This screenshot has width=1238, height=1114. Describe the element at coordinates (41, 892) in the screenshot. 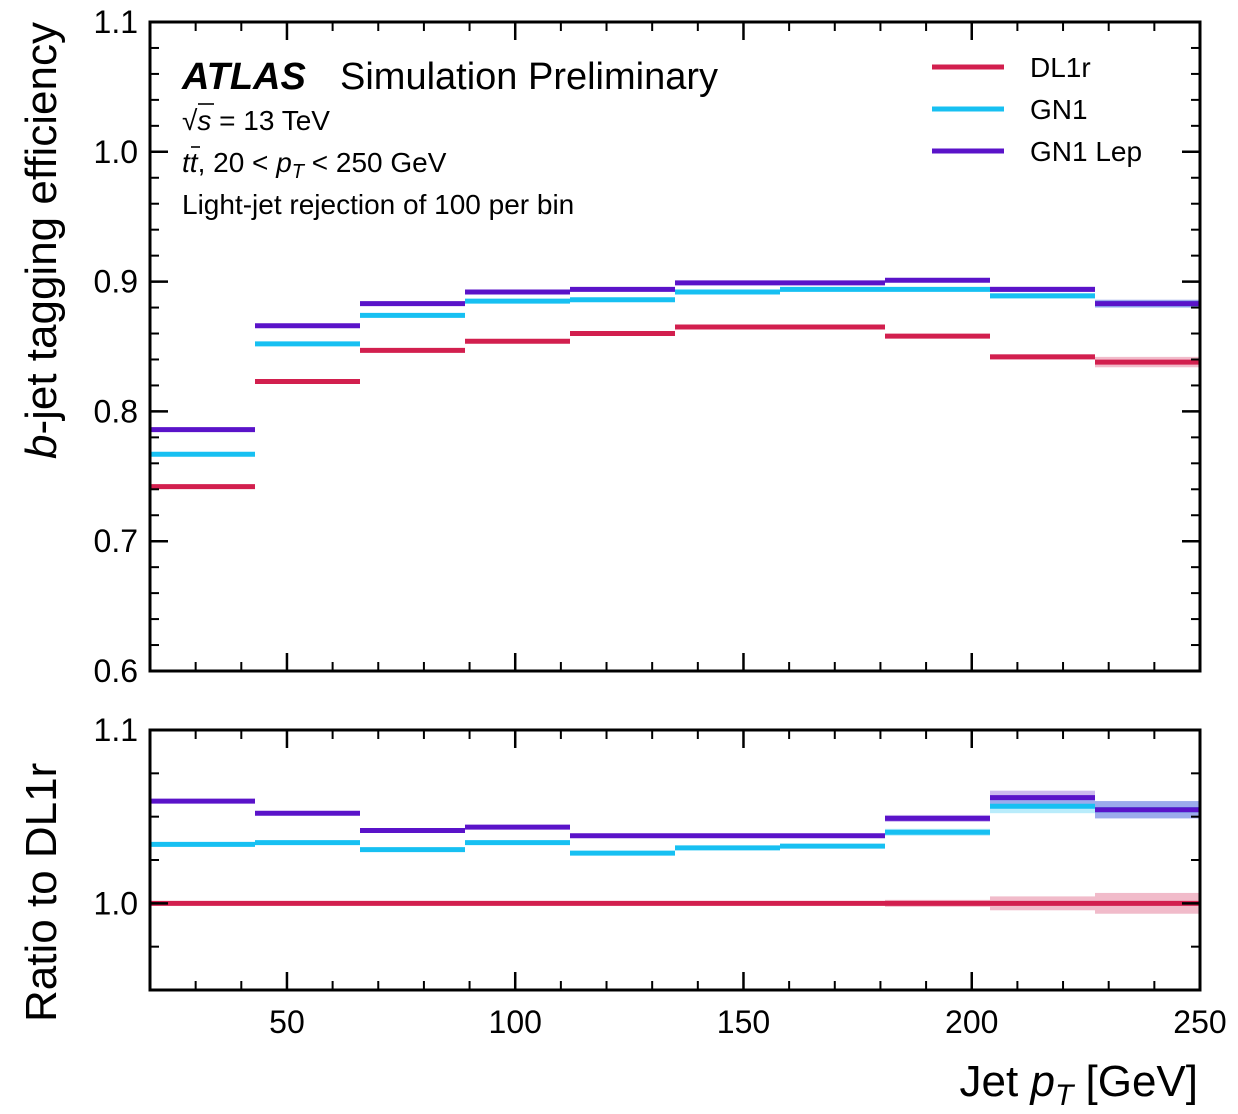

I see `ratio-y-axis-title: Ratio to DL1r` at that location.